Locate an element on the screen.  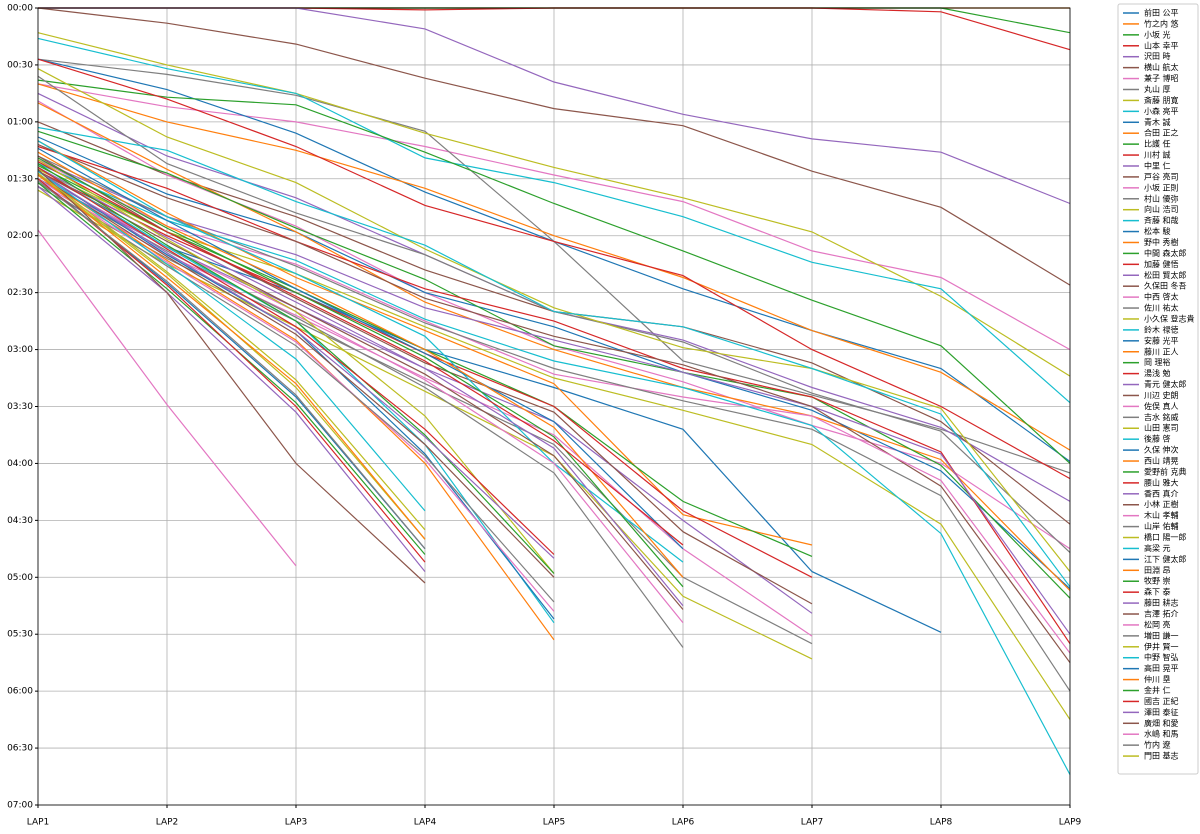
legend-label: 向山 浩司 is located at coordinates (1161, 209).